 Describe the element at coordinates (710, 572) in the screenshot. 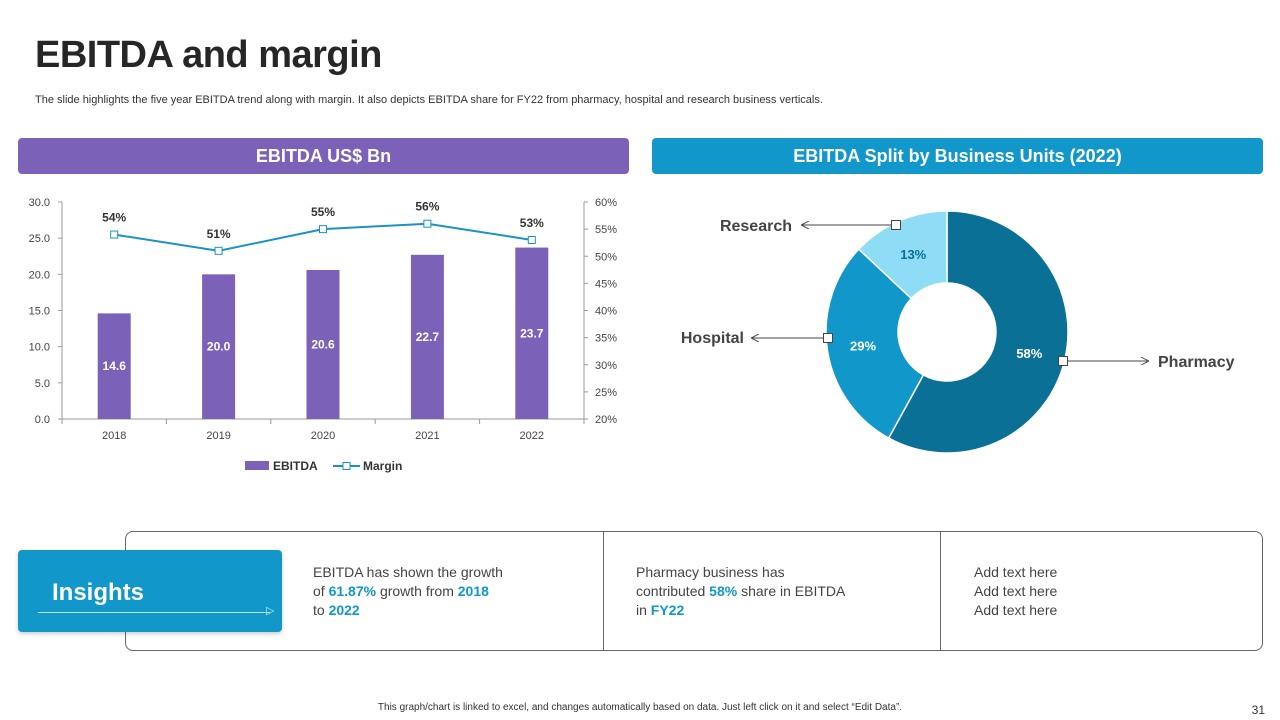

I see `insight-text: Pharmacy business has` at that location.